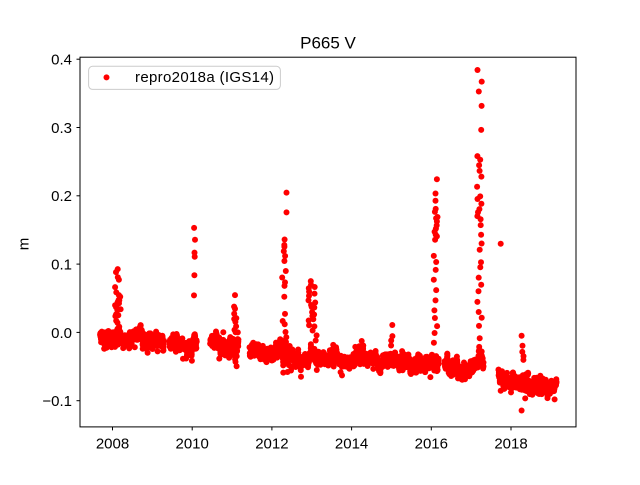 The width and height of the screenshot is (640, 485). I want to click on svg-text: 0.3, so click(61, 128).